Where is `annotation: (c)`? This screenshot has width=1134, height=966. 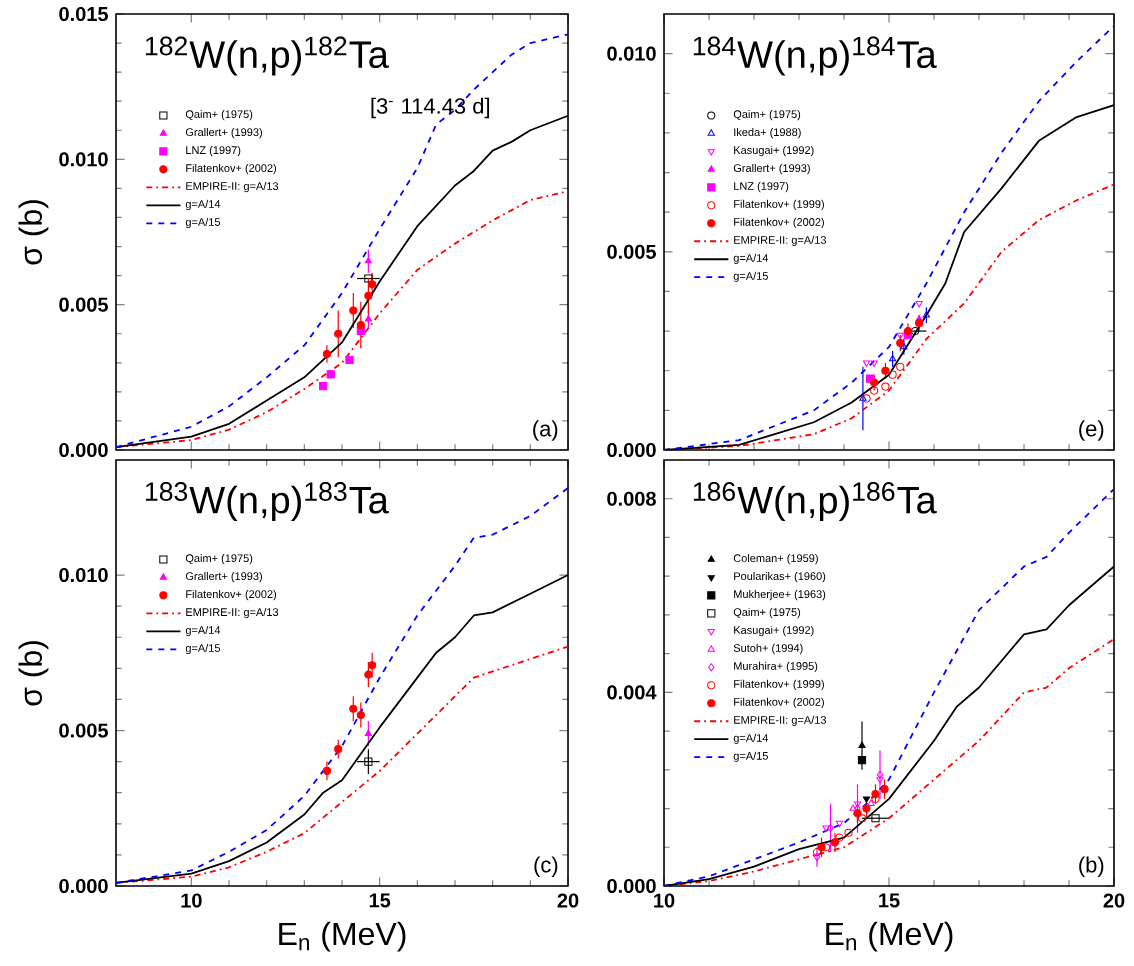
annotation: (c) is located at coordinates (546, 866).